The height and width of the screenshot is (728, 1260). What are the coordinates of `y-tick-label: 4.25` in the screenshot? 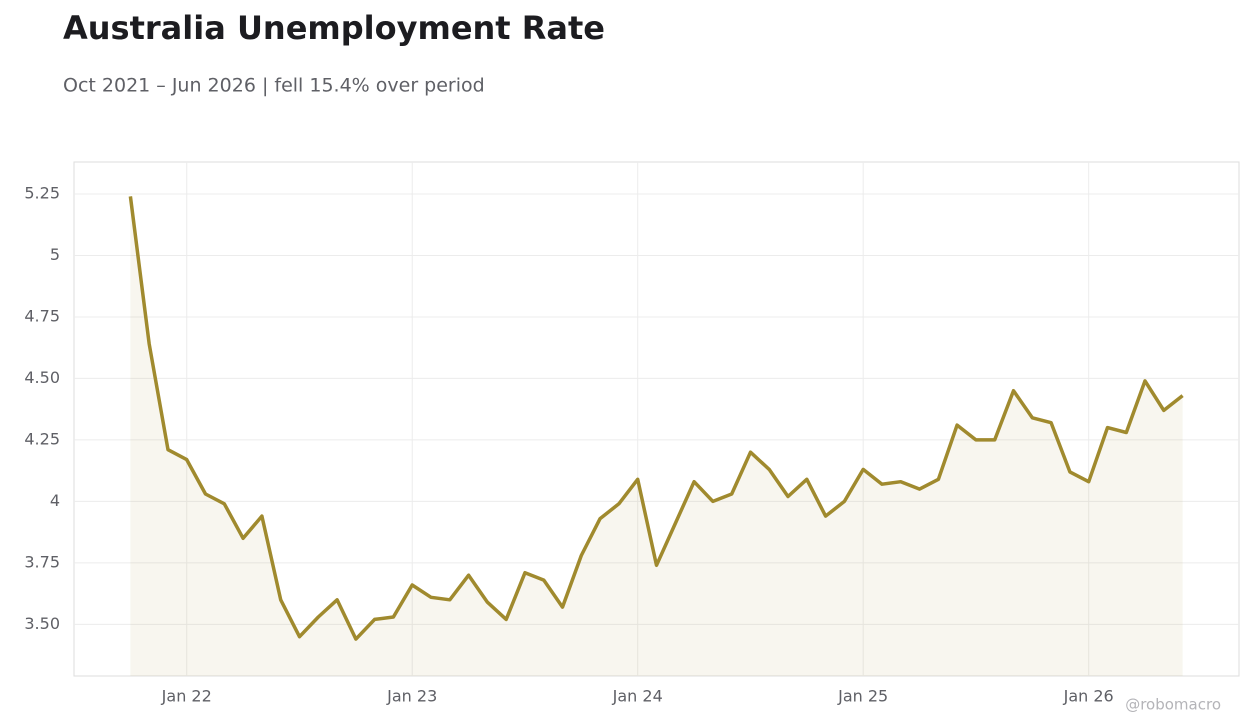 It's located at (42, 438).